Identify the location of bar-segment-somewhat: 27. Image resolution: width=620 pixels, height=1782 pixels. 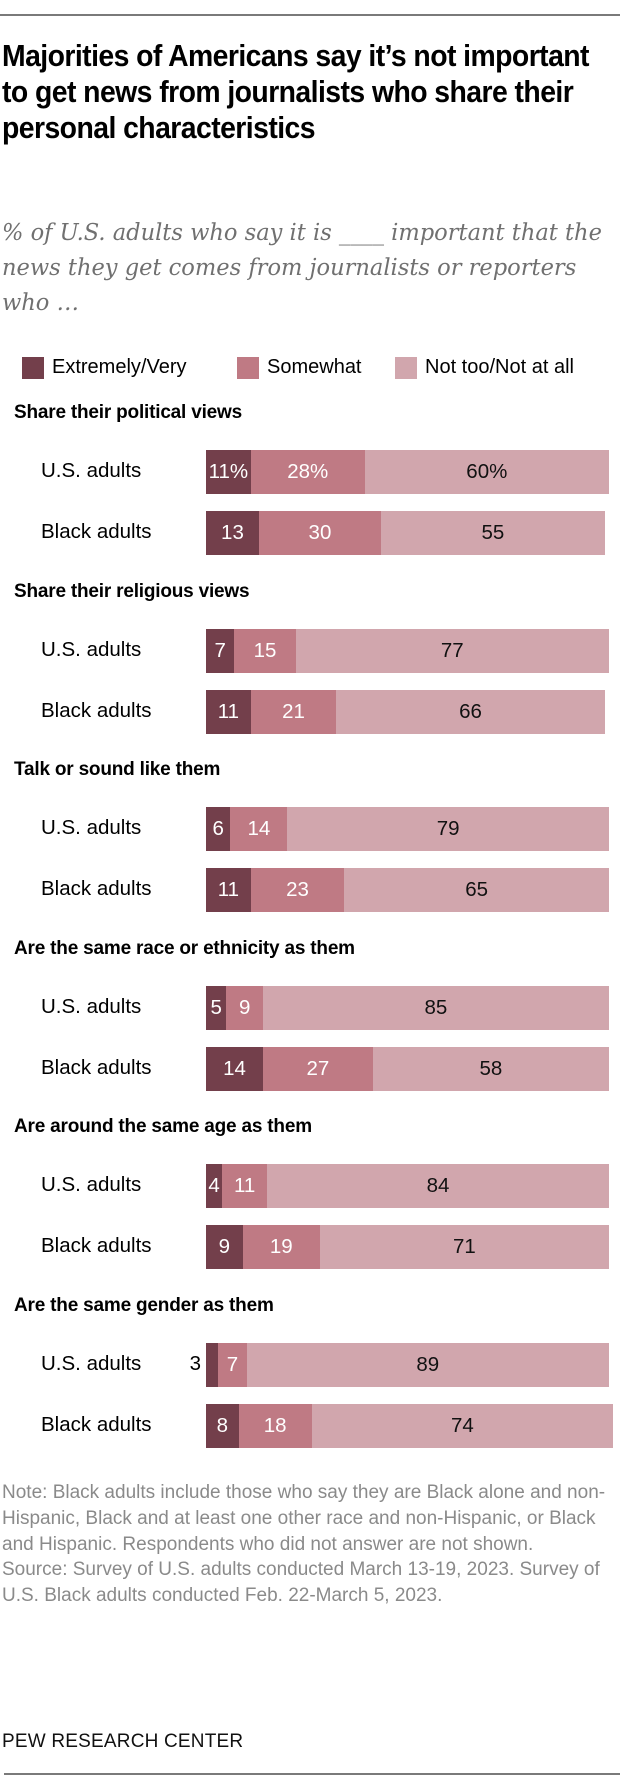
(317, 1069).